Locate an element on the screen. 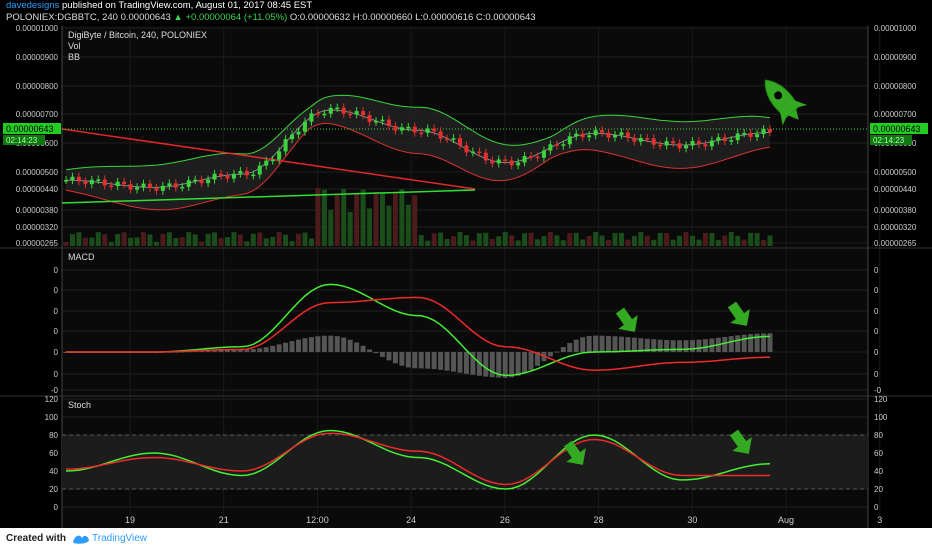 This screenshot has height=550, width=932. created-with-text: Created with is located at coordinates (36, 538).